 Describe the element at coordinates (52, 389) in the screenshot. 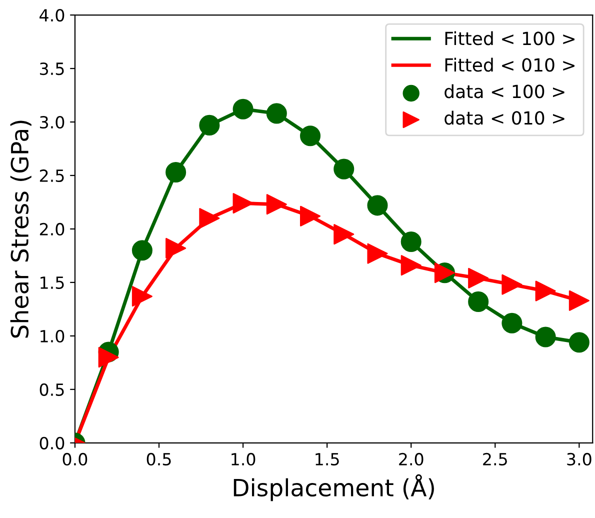

I see `y-tick-label: 0.5` at that location.